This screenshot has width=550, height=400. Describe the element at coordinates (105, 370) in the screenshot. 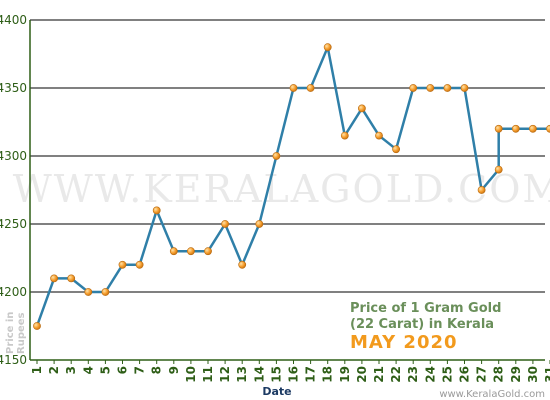

I see `x-tick-label: 5` at that location.